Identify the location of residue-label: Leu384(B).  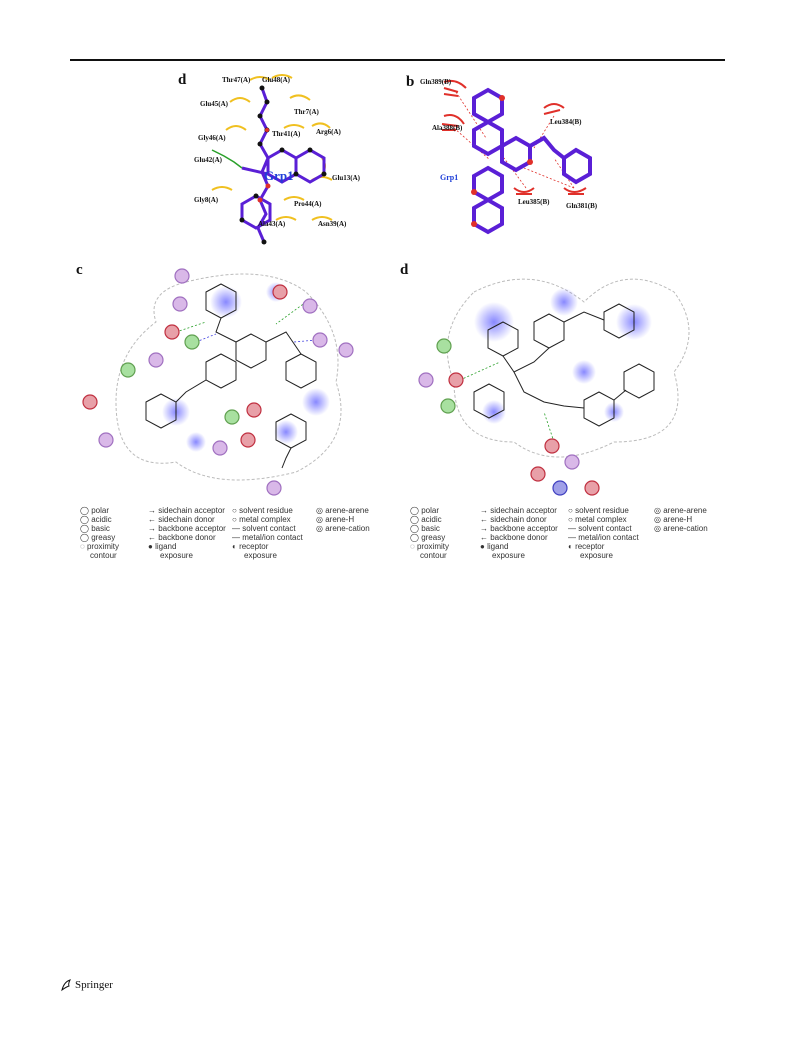
(566, 122).